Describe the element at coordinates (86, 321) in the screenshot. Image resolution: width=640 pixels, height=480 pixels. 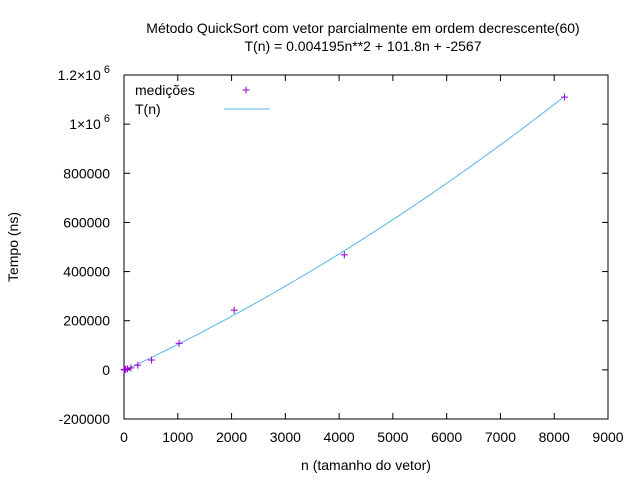
I see `y-tick-label: 200000` at that location.